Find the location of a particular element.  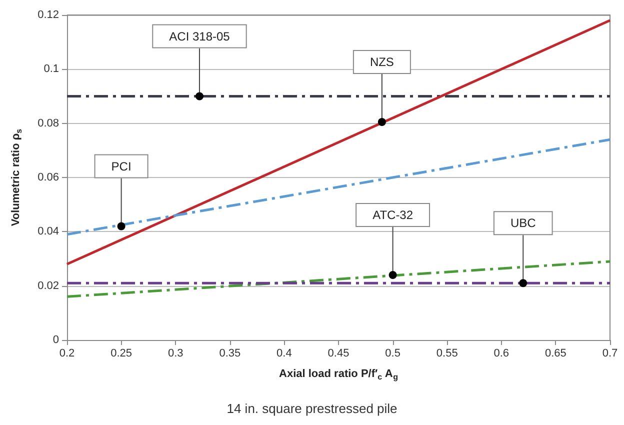

annotation: ACI 318-05 is located at coordinates (199, 36).